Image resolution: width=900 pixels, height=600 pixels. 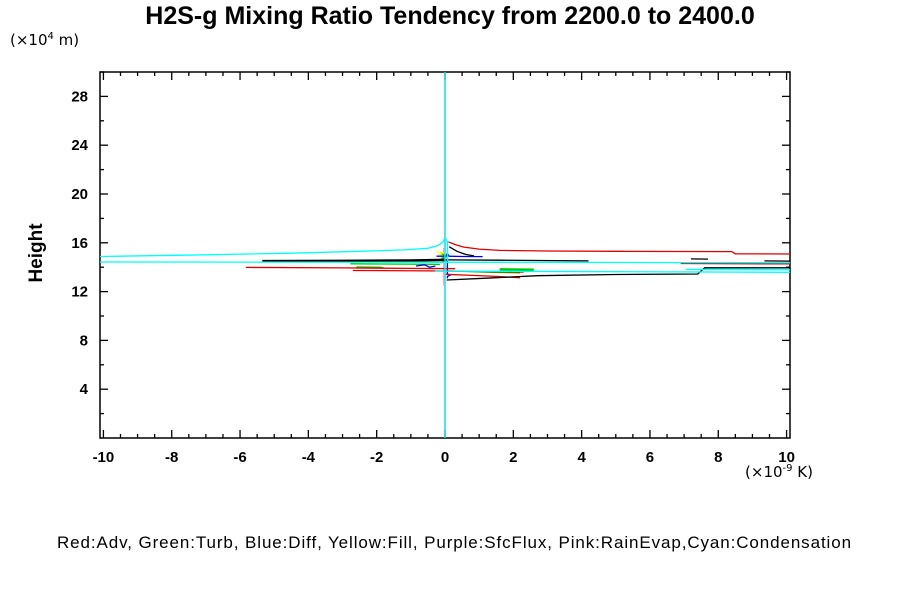 I want to click on x-tick-label: -8, so click(x=171, y=457).